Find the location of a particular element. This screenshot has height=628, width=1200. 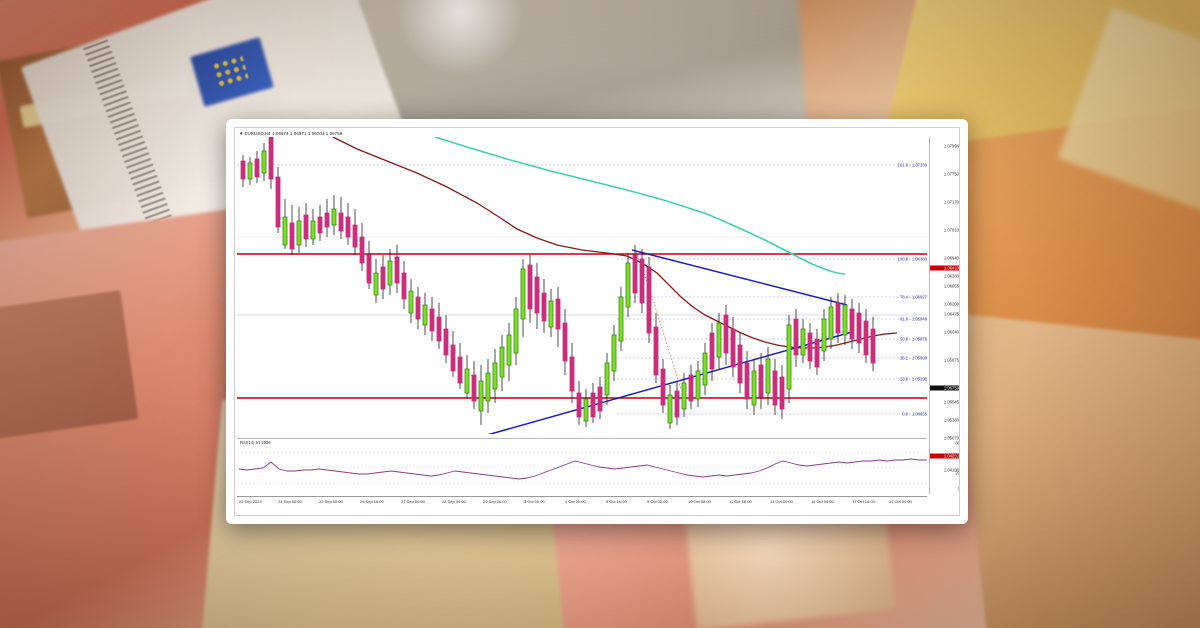

price-tick: 1.06200 is located at coordinates (951, 304).